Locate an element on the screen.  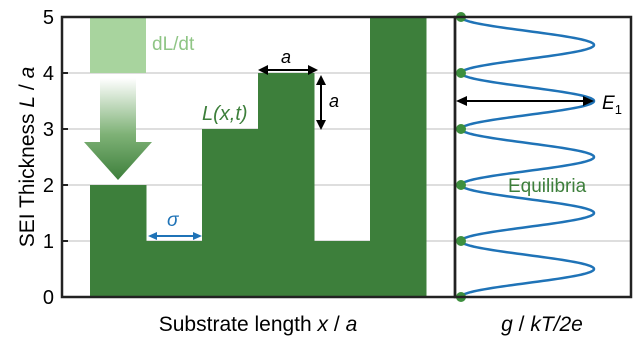
growth-arrow-icon is located at coordinates (118, 129).